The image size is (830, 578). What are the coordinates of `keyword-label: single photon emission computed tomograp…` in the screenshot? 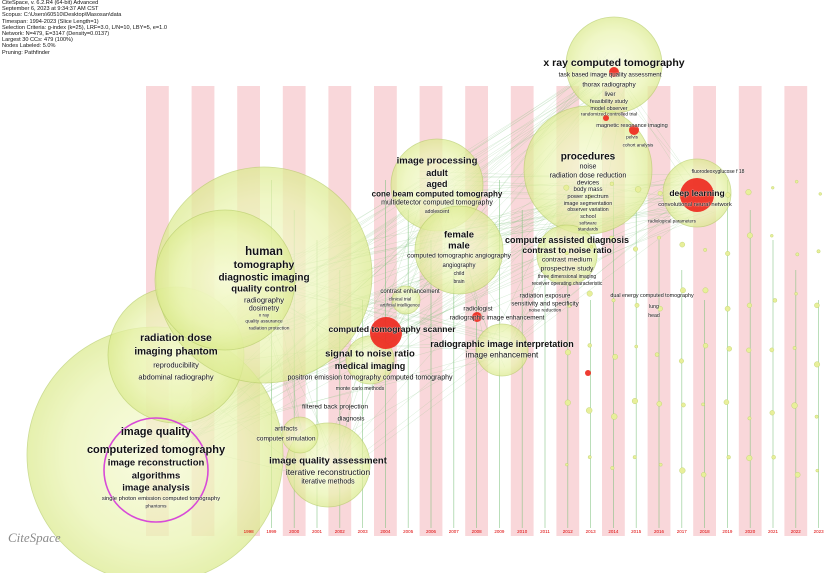 It's located at (161, 499).